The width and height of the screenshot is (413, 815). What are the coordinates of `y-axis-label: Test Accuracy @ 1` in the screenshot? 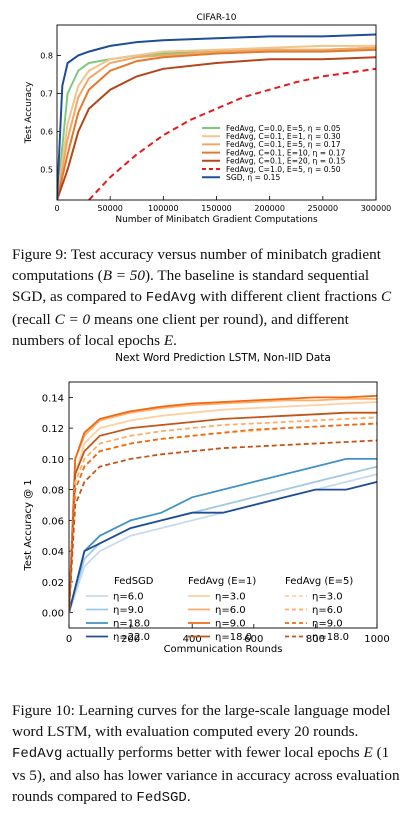 It's located at (28, 525).